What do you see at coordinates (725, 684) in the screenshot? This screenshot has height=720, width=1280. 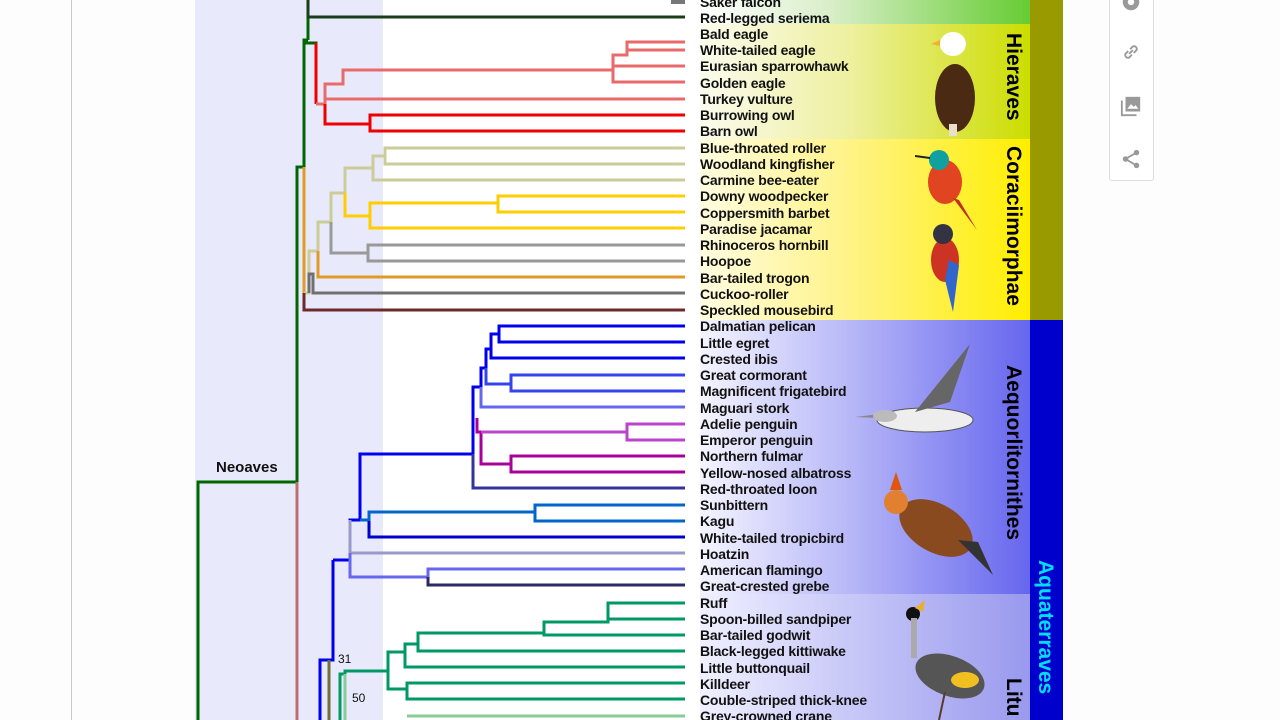 I see `tip-label: Killdeer` at bounding box center [725, 684].